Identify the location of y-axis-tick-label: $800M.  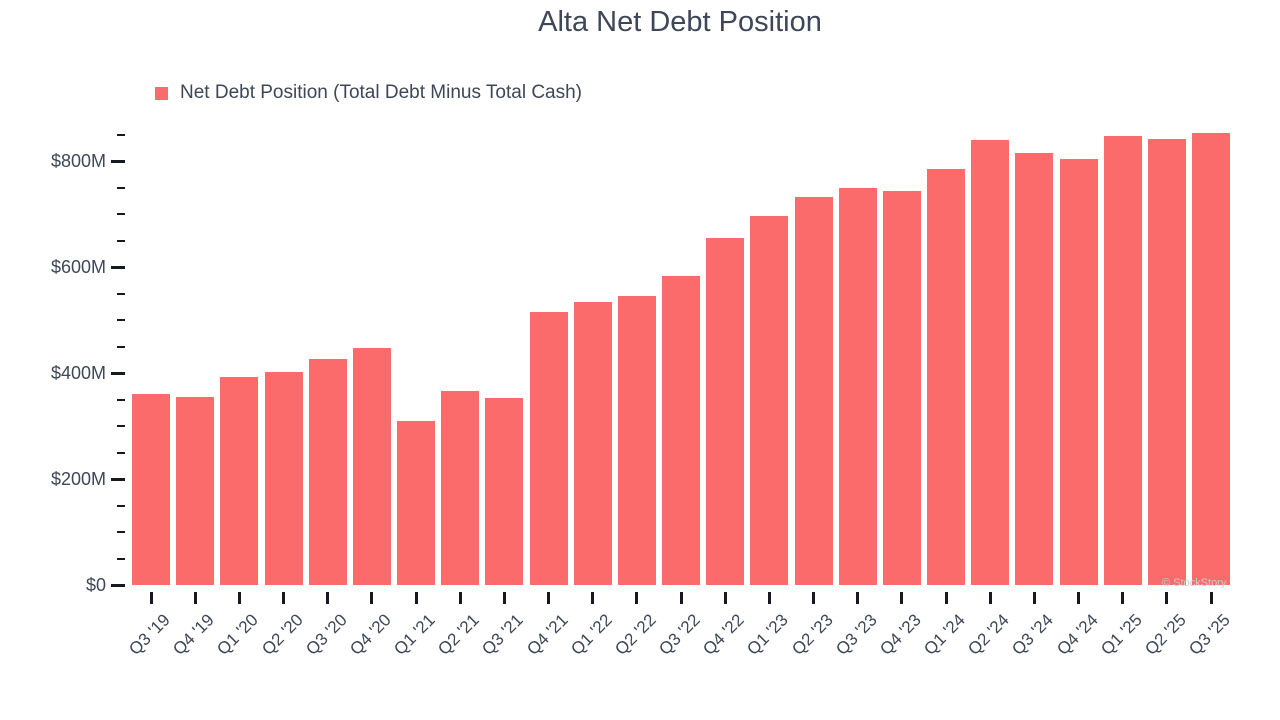
(78, 161).